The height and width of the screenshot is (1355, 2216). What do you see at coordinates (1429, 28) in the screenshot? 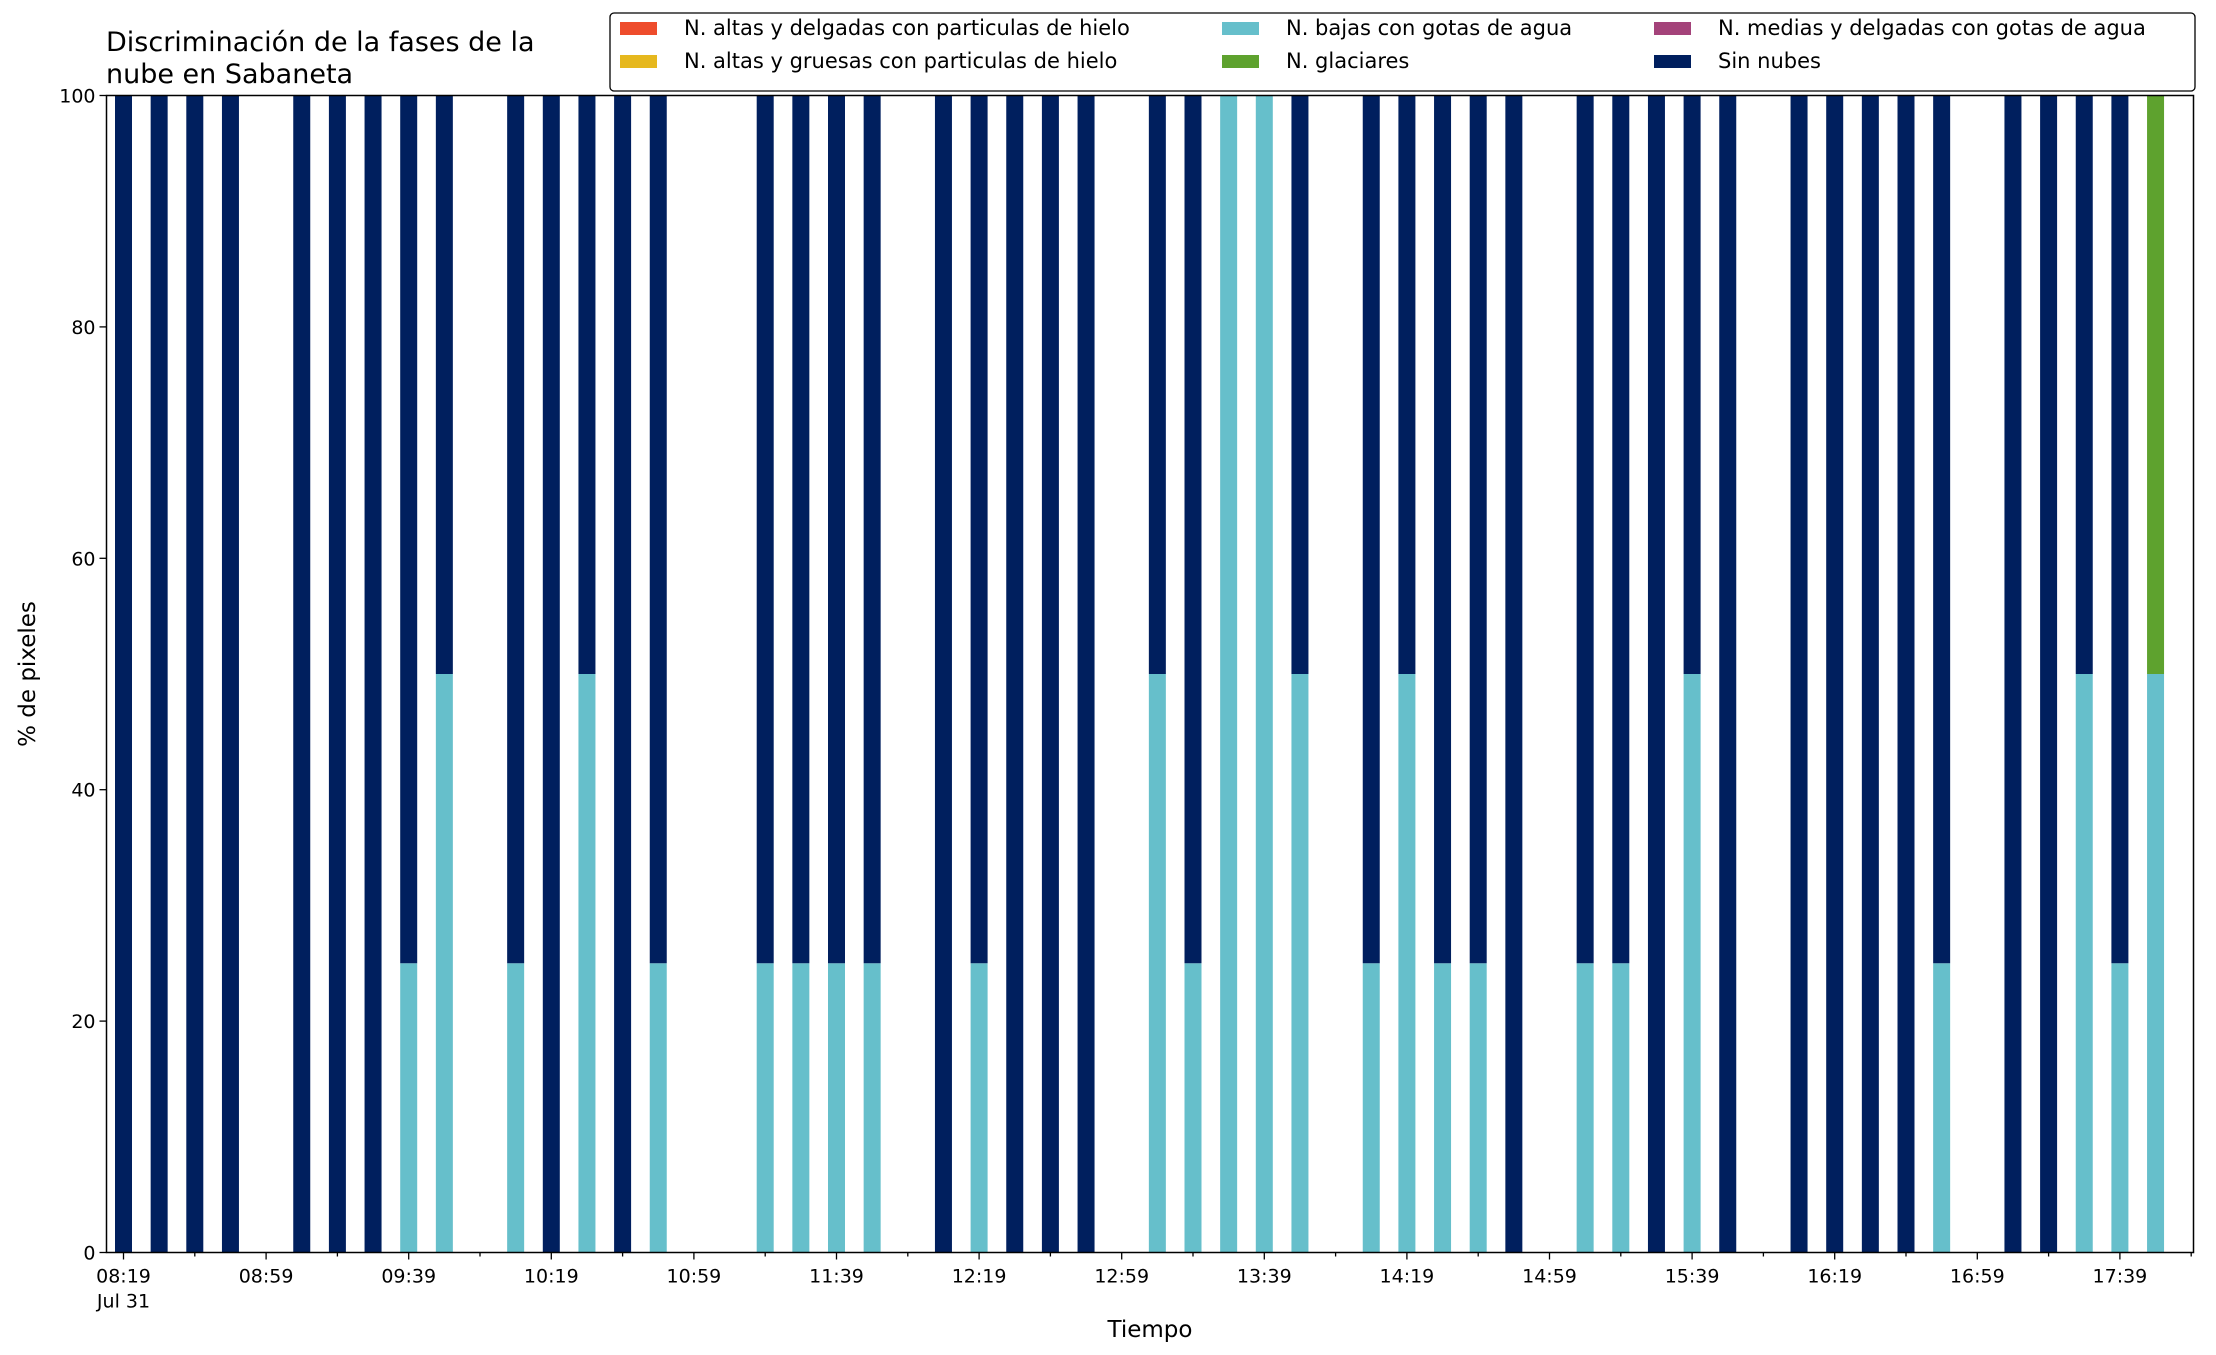
I see `legend-label-3: N. bajas con gotas de agua` at bounding box center [1429, 28].